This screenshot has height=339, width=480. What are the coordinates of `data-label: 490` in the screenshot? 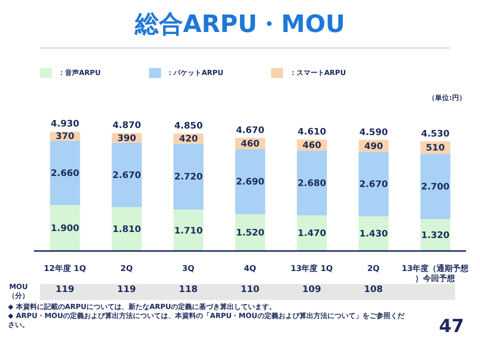 It's located at (374, 147).